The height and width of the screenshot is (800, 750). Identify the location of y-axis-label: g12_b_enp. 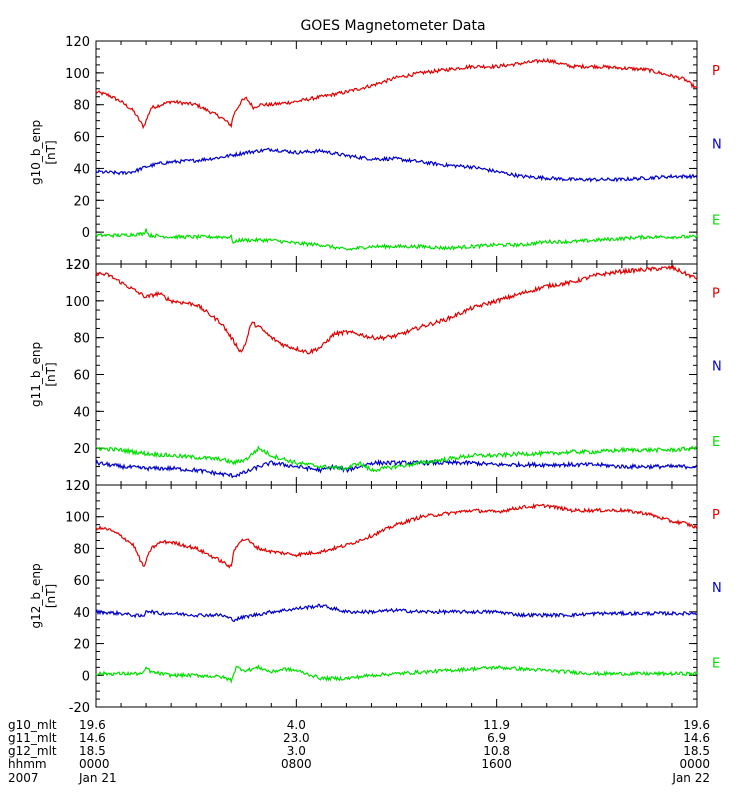
(36, 595).